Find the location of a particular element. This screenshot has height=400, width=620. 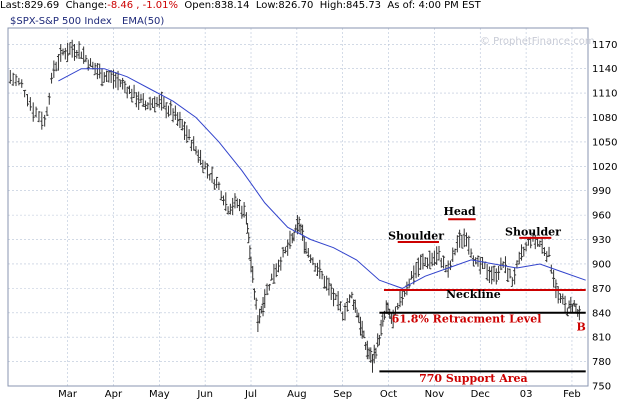

low-label: Low: is located at coordinates (267, 5).